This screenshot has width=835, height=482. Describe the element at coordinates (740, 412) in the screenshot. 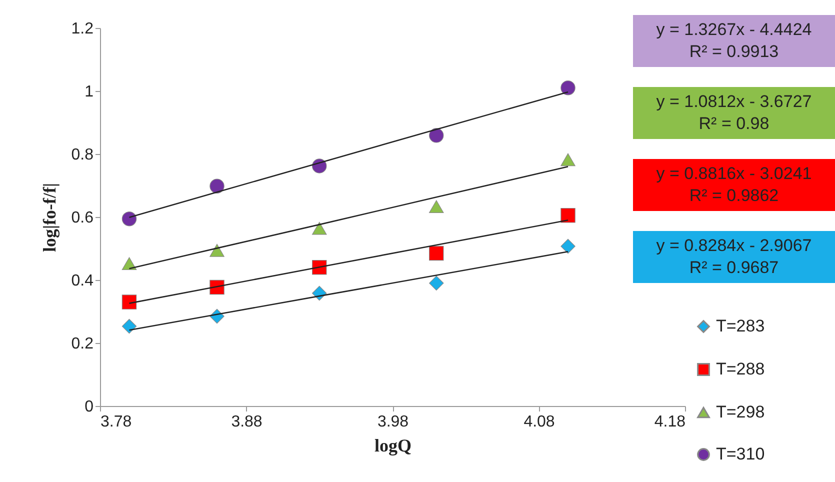

I see `legend-label: T=298` at that location.